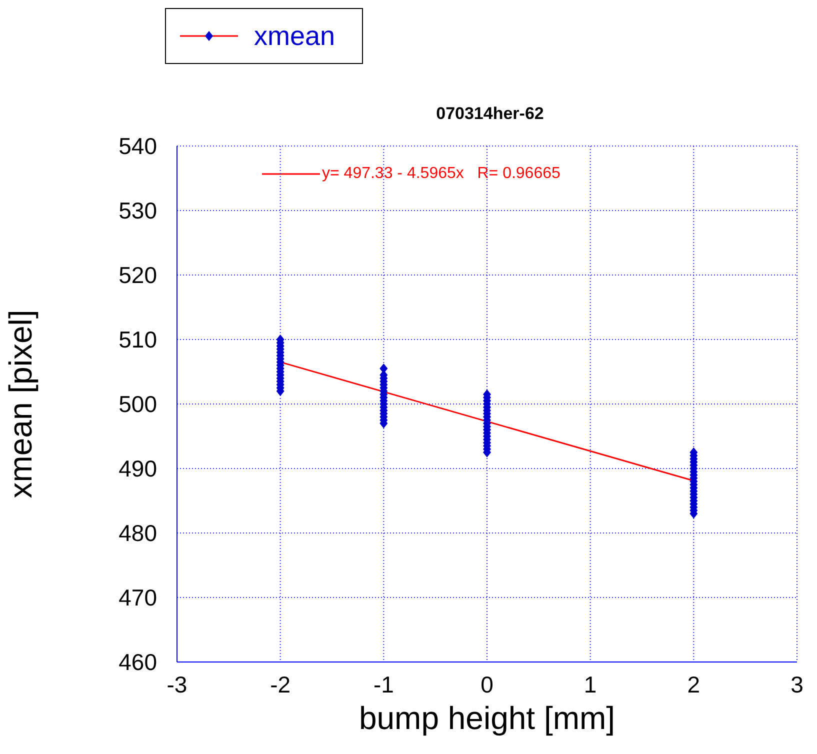 The height and width of the screenshot is (754, 817). Describe the element at coordinates (441, 174) in the screenshot. I see `legend-label: y= 497.33 - 4.5965x R= 0.96665` at that location.